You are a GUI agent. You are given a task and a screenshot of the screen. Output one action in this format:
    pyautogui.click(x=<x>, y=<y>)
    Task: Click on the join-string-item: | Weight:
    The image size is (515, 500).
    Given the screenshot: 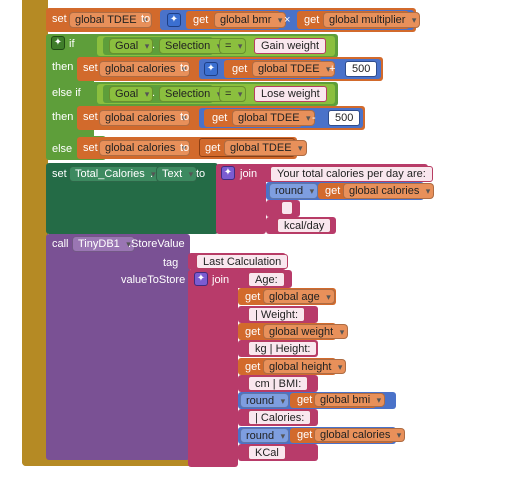 What is the action you would take?
    pyautogui.click(x=277, y=314)
    